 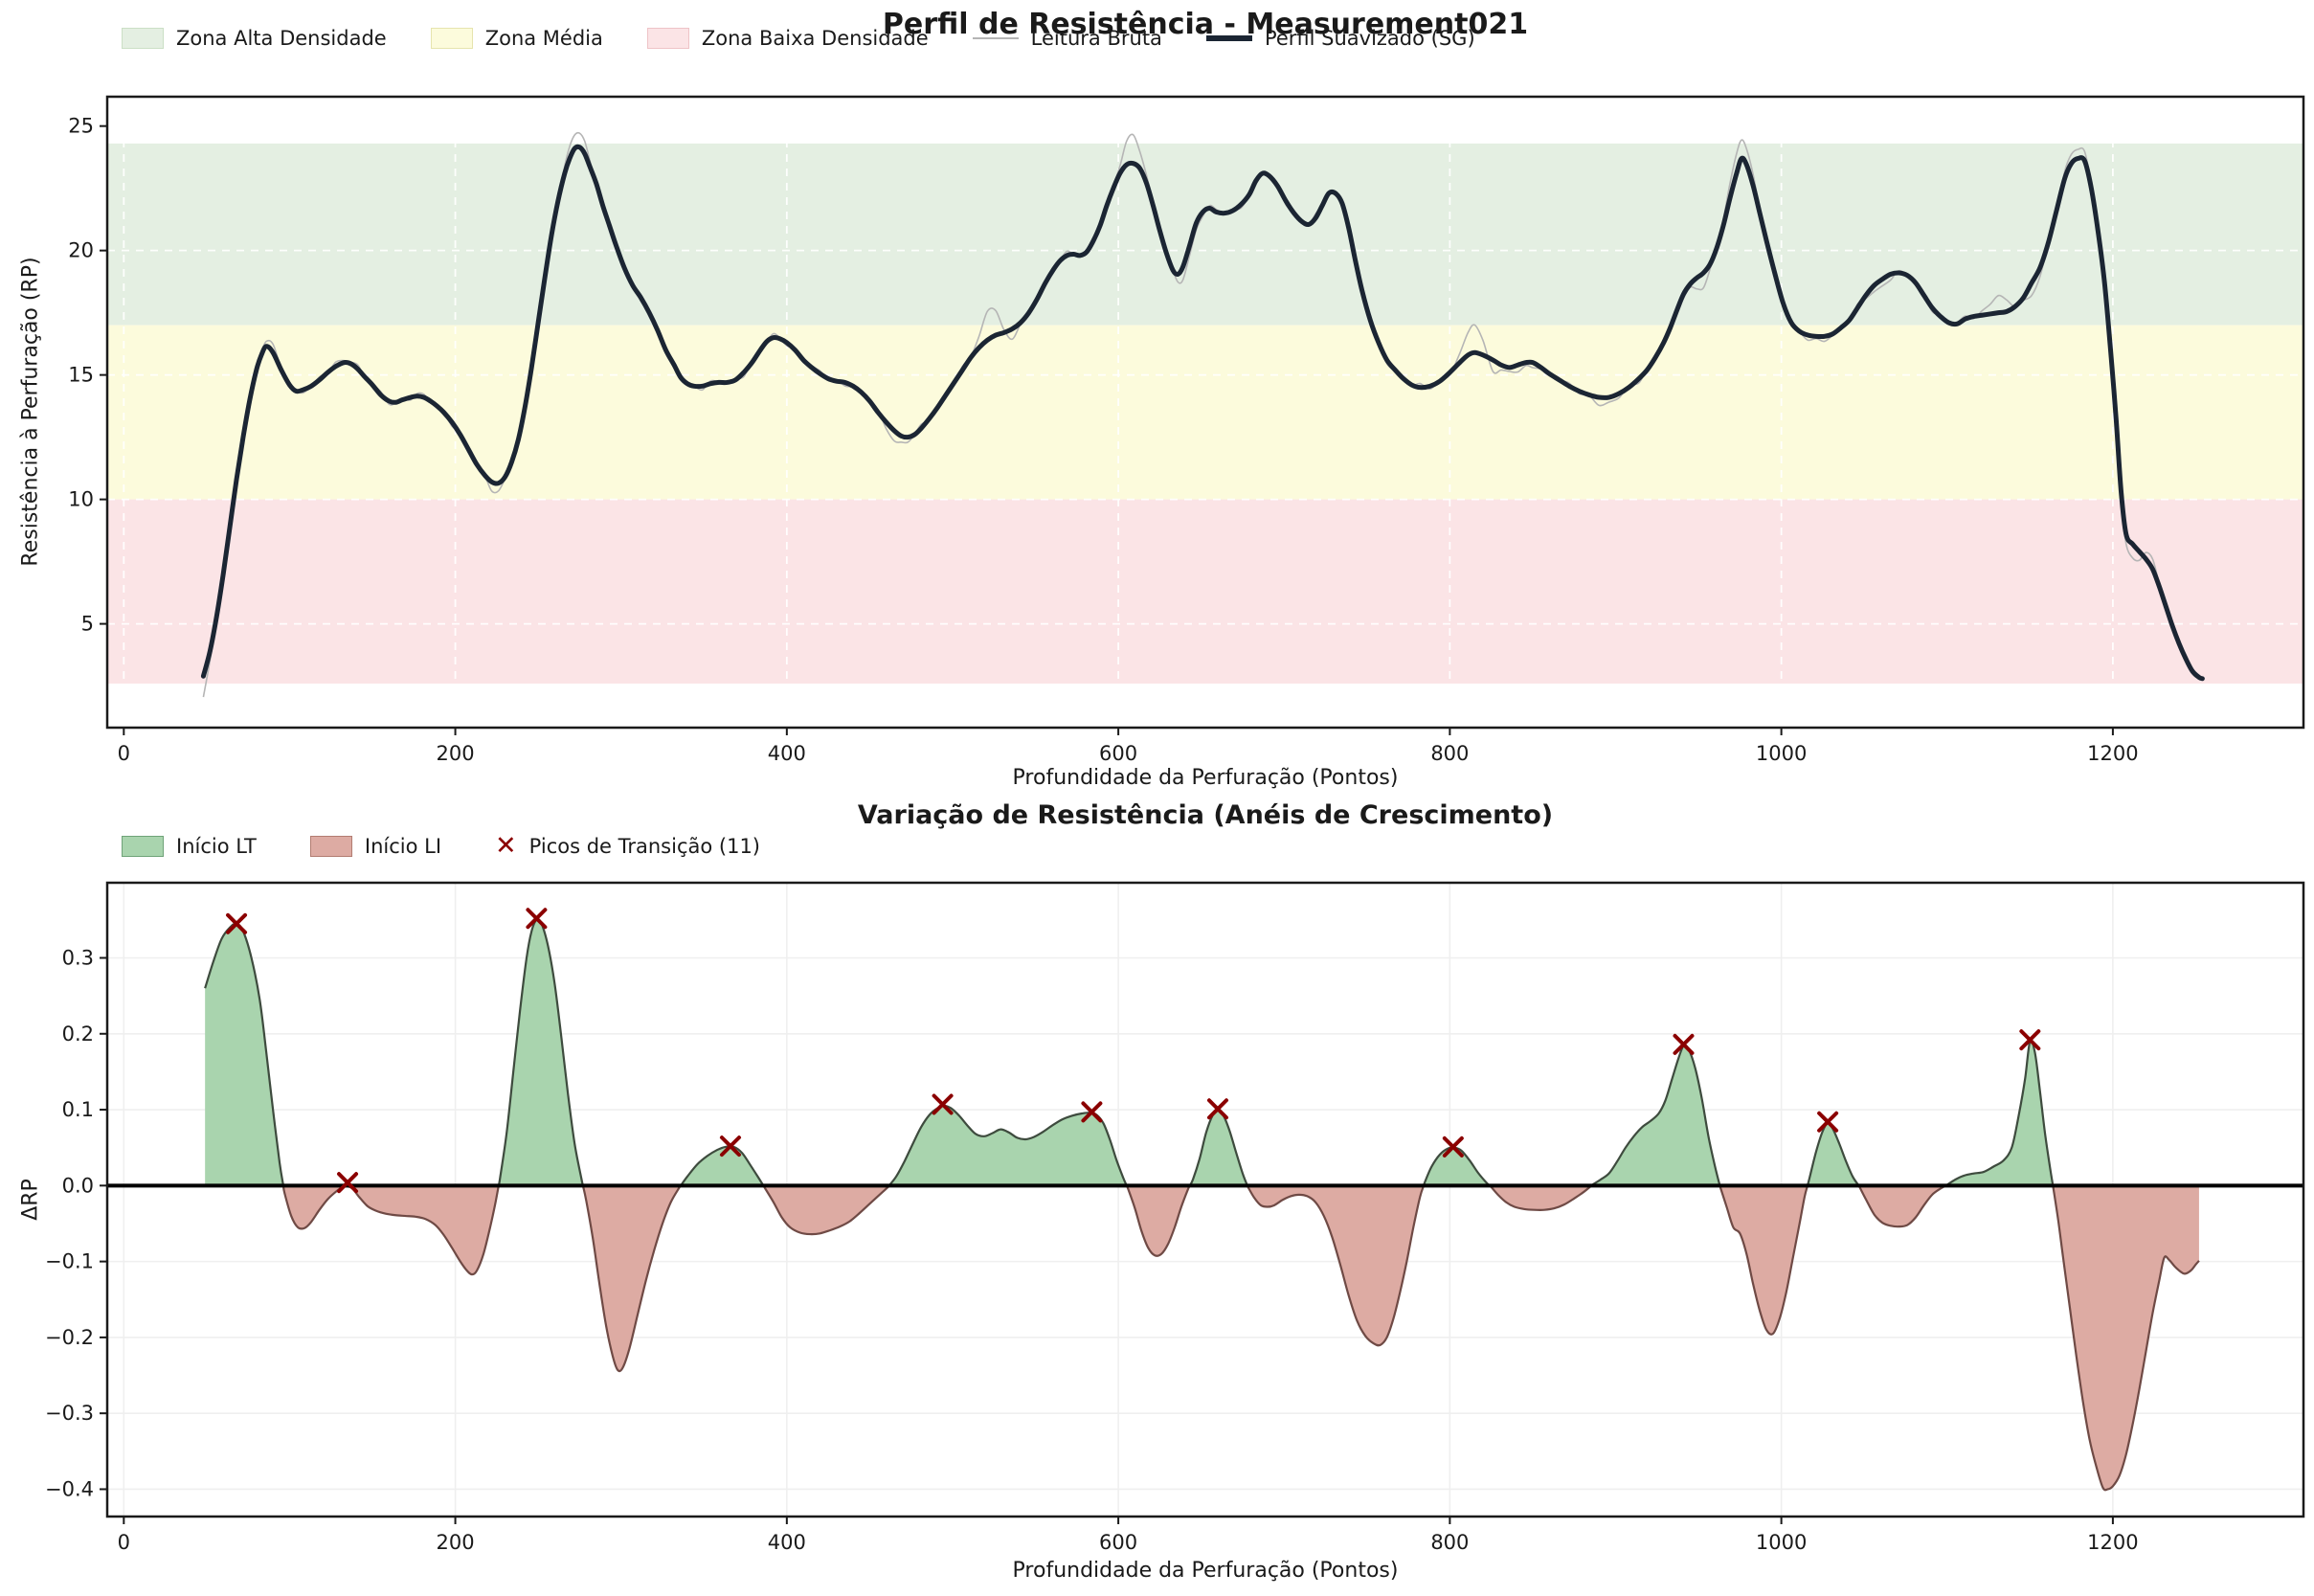 What do you see at coordinates (330, 846) in the screenshot?
I see `inicio-li-swatch-icon` at bounding box center [330, 846].